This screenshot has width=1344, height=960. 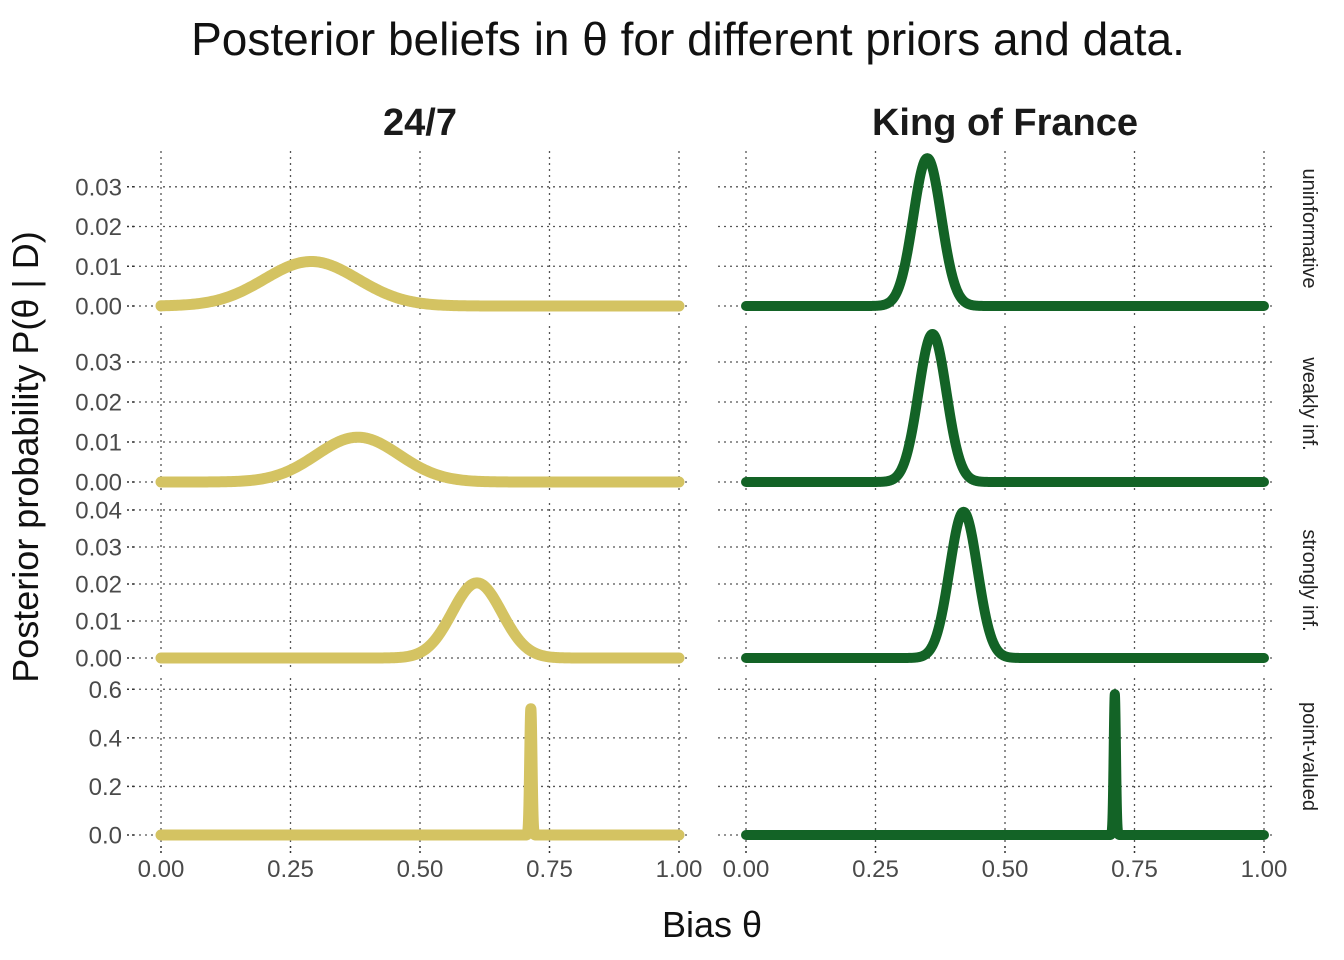 What do you see at coordinates (420, 284) in the screenshot?
I see `series-line-24-7-uninformative` at bounding box center [420, 284].